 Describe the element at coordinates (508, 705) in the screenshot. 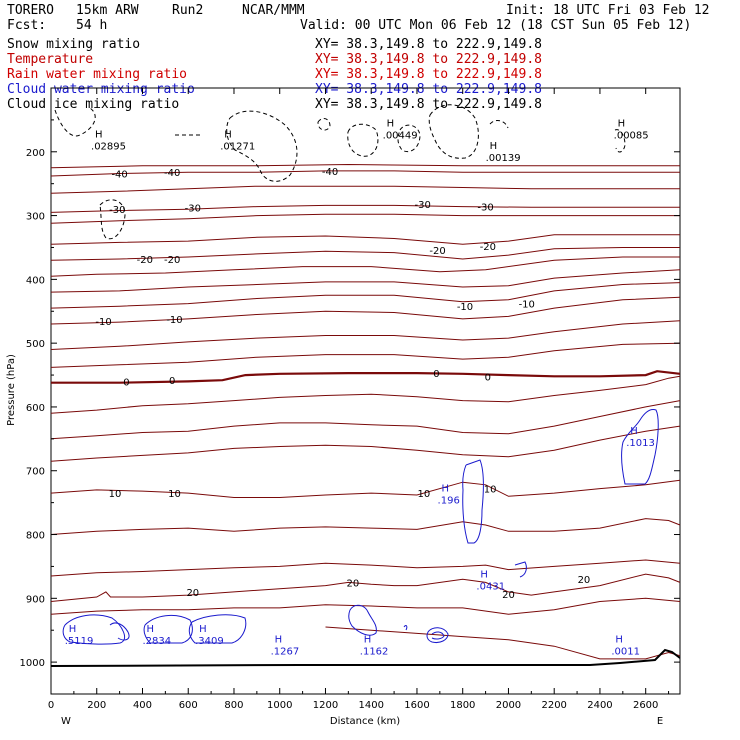

I see `x-tick-label: 2000` at that location.